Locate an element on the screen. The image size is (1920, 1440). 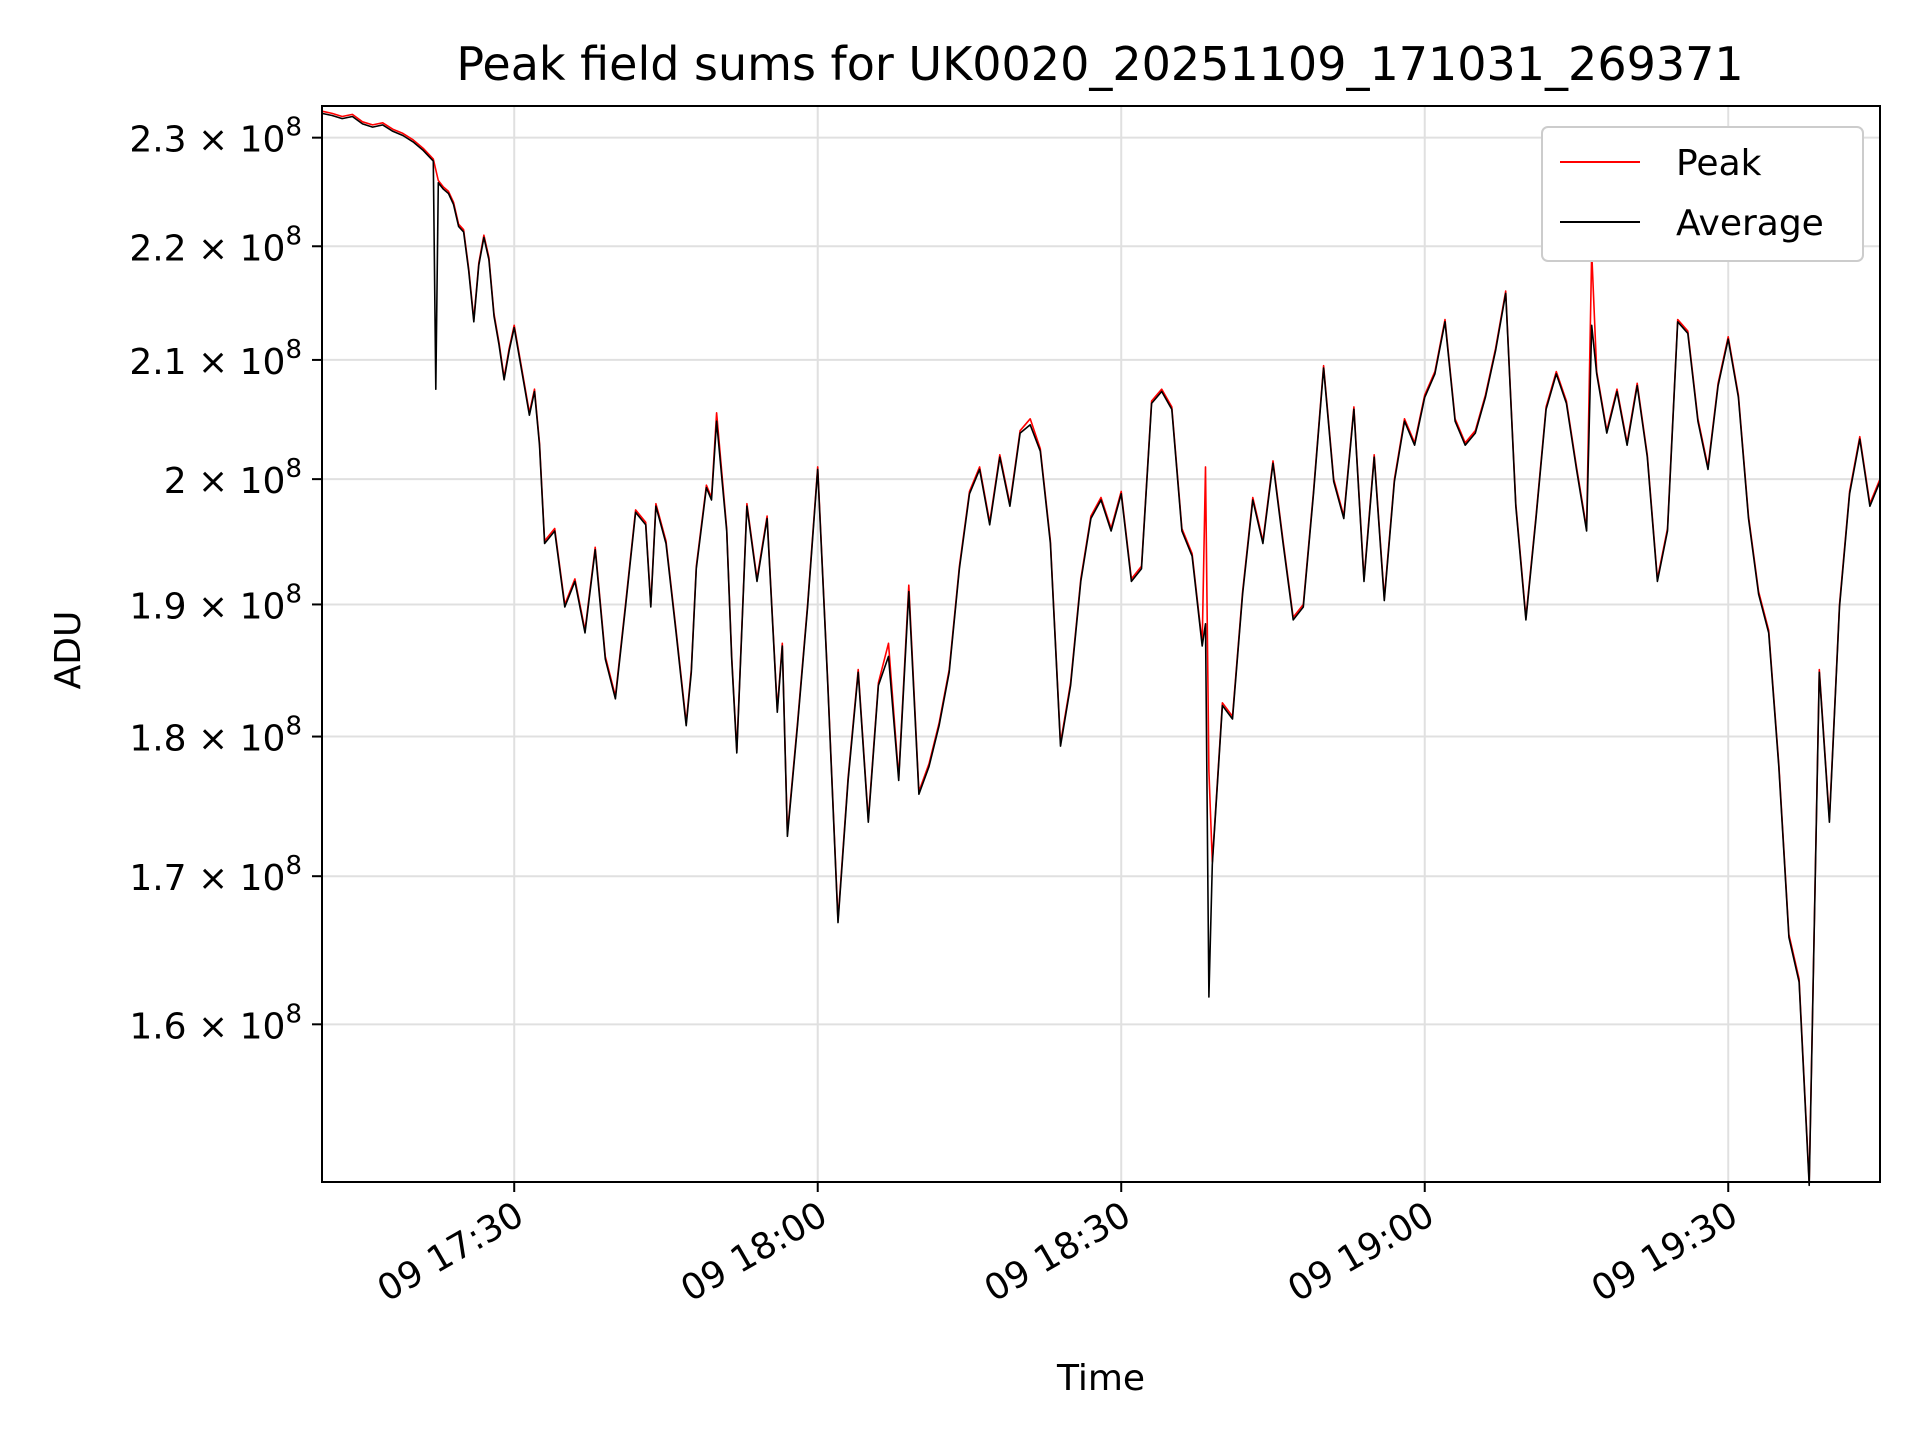
x-tick-label: 09 18:00 is located at coordinates (754, 1252).